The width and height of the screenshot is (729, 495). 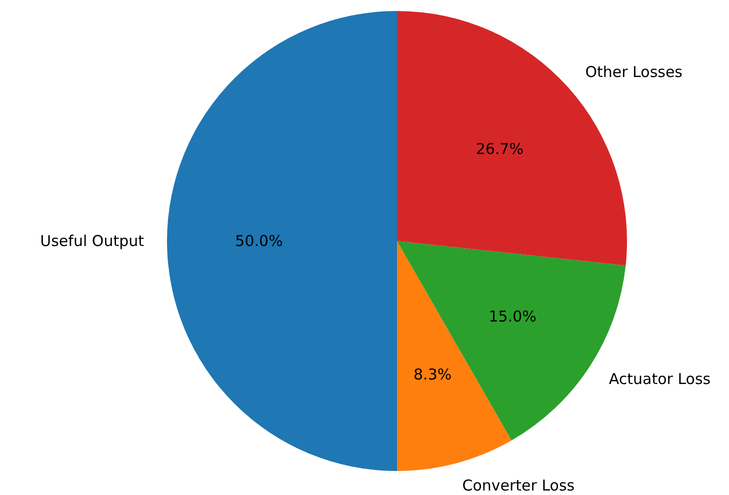 What do you see at coordinates (500, 149) in the screenshot?
I see `data-label: 26.7%` at bounding box center [500, 149].